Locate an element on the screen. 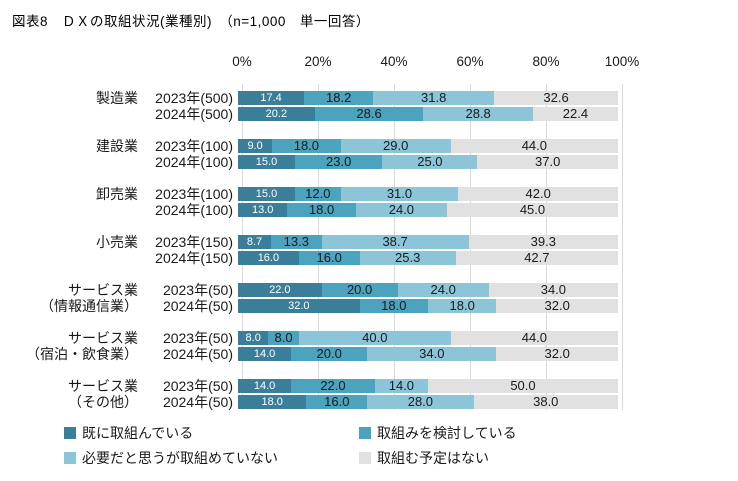  group-label-line: 製造業 is located at coordinates (117, 98).